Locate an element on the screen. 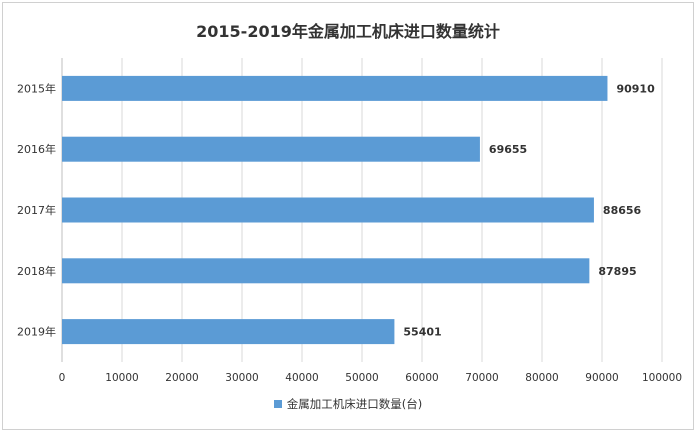  category-label: 2015年 is located at coordinates (36, 88).